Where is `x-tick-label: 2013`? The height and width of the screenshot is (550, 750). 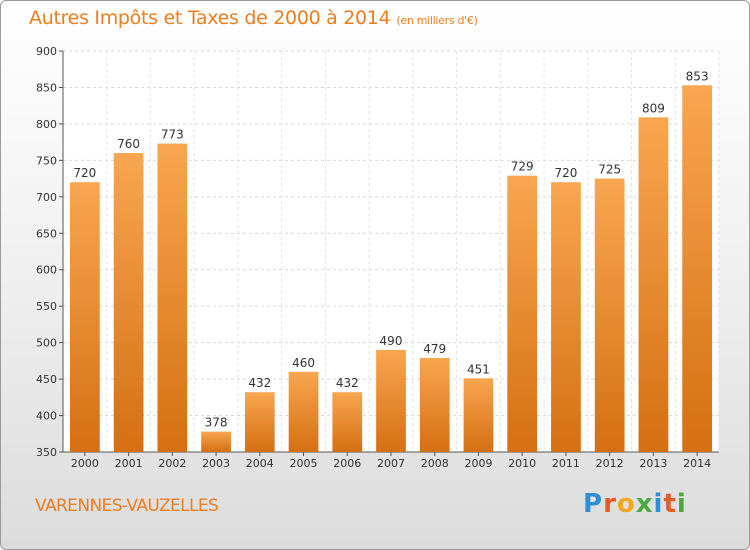 x-tick-label: 2013 is located at coordinates (653, 463).